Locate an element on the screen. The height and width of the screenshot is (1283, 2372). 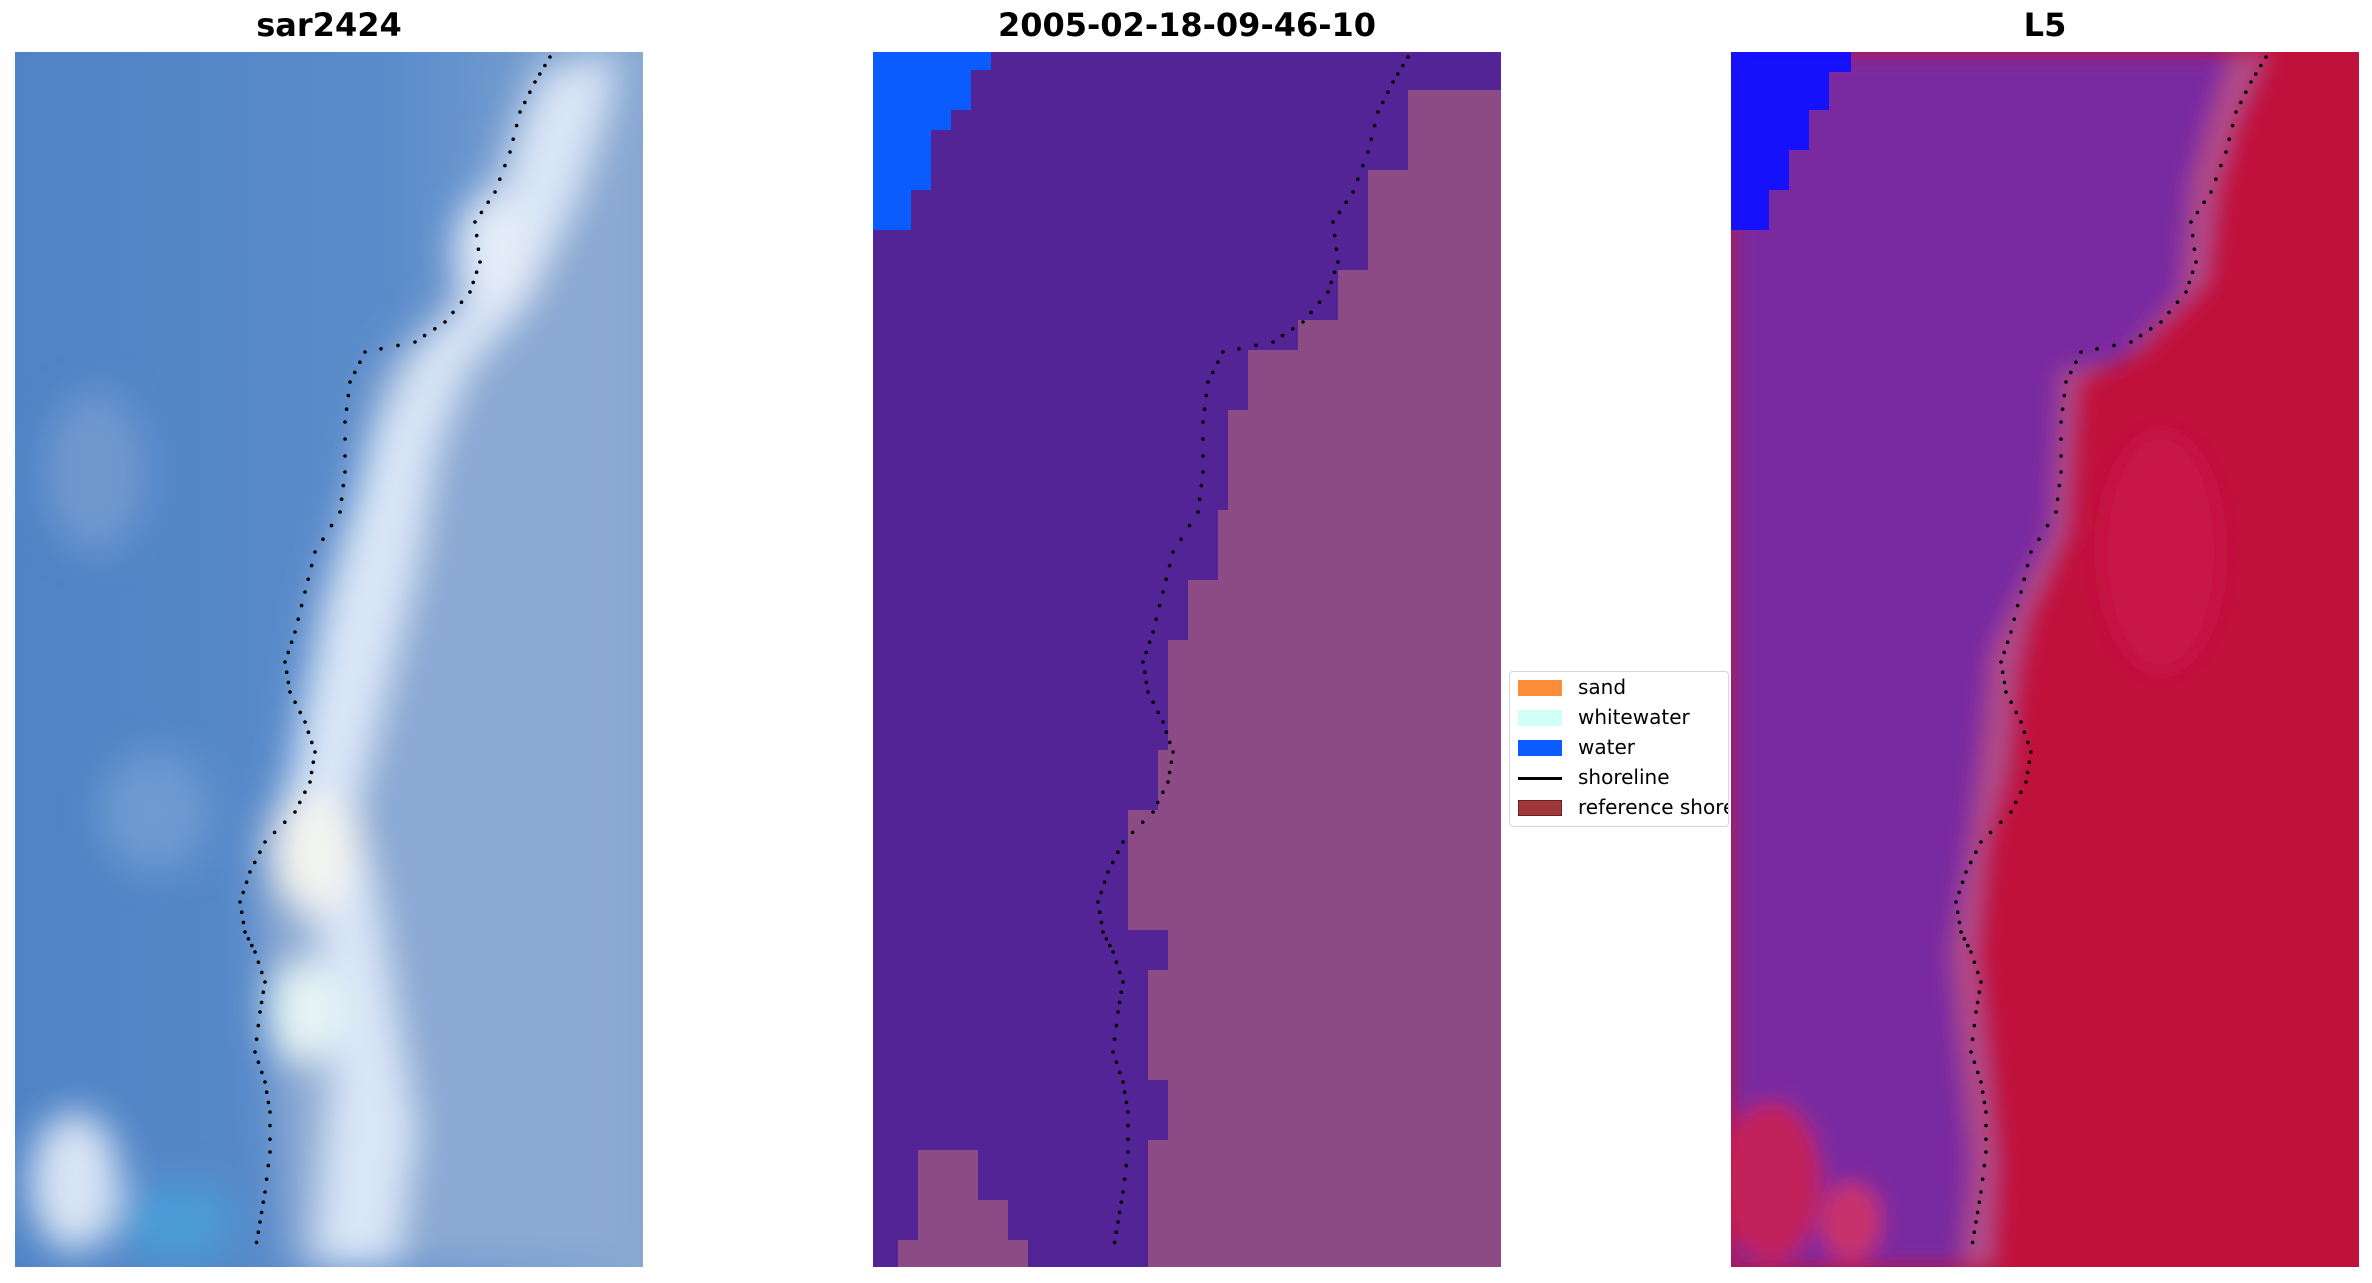
panel-title-classified: 2005-02-18-09-46-10 is located at coordinates (1187, 25).